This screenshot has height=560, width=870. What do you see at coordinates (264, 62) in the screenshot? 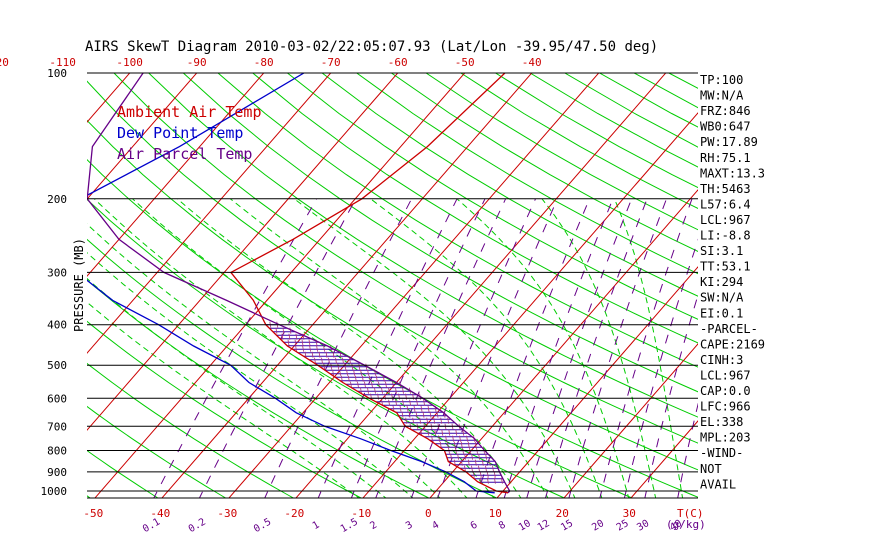
I see `top-temp-tick-label: -80` at bounding box center [264, 62].